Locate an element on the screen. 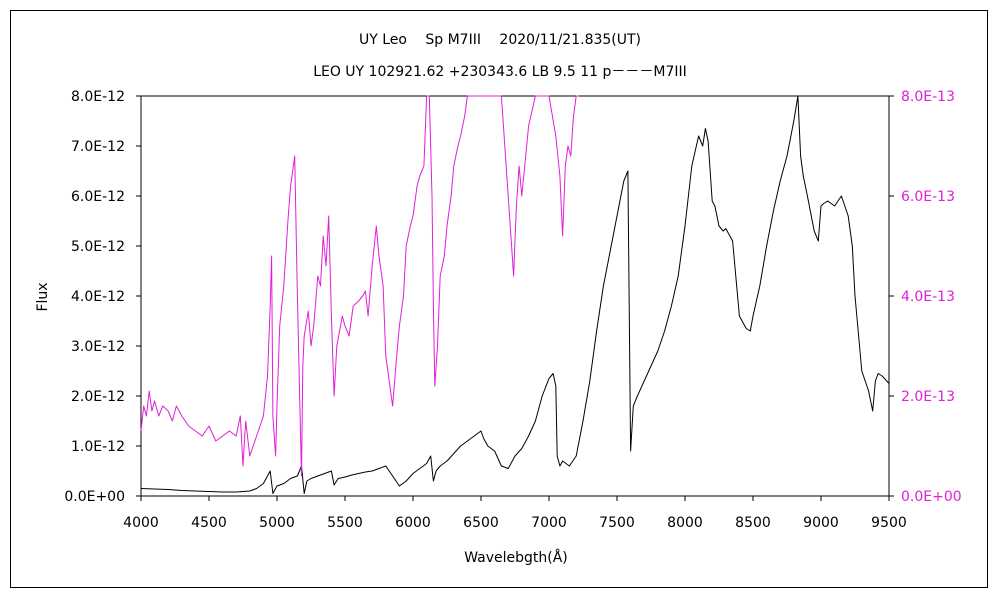  x-tick-label: 4000 is located at coordinates (141, 523).